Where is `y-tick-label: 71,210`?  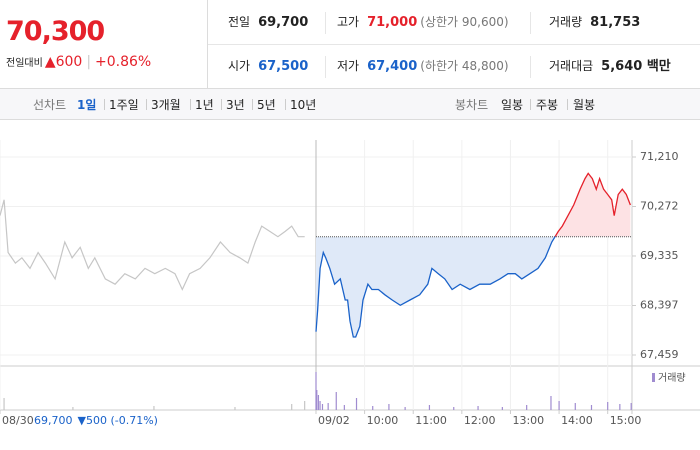
y-tick-label: 71,210 is located at coordinates (659, 156).